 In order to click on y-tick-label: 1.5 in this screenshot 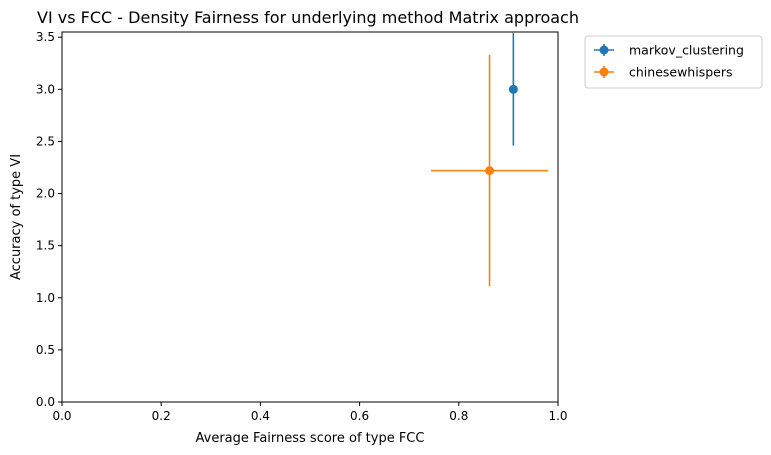, I will do `click(45, 246)`.